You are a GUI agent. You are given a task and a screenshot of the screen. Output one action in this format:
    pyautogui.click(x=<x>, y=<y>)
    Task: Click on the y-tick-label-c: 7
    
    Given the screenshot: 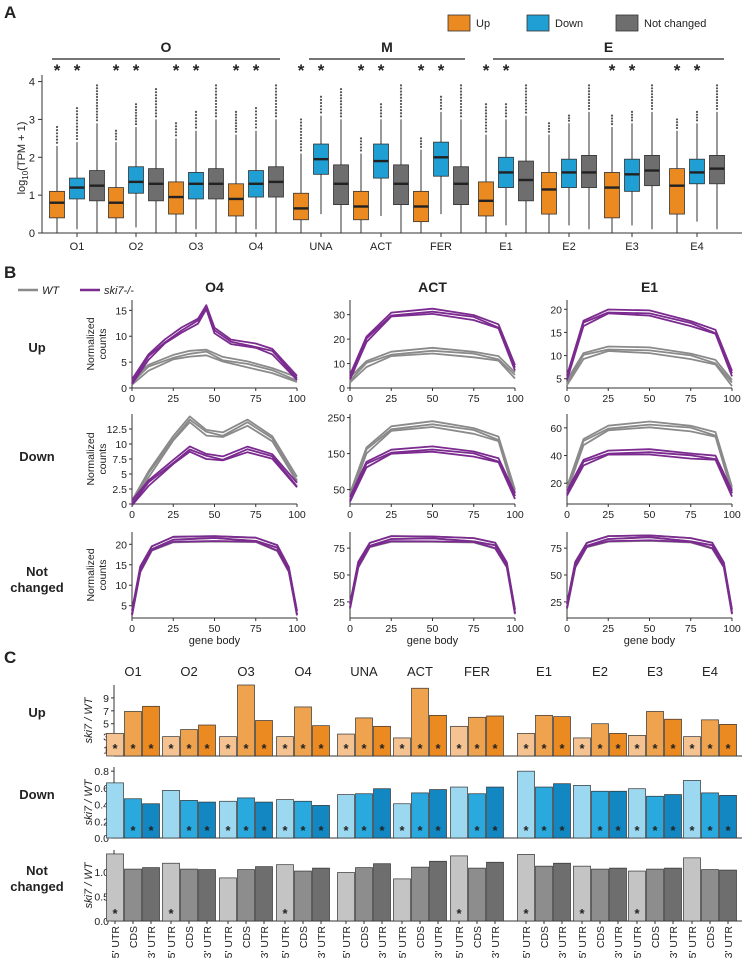 What is the action you would take?
    pyautogui.click(x=106, y=712)
    